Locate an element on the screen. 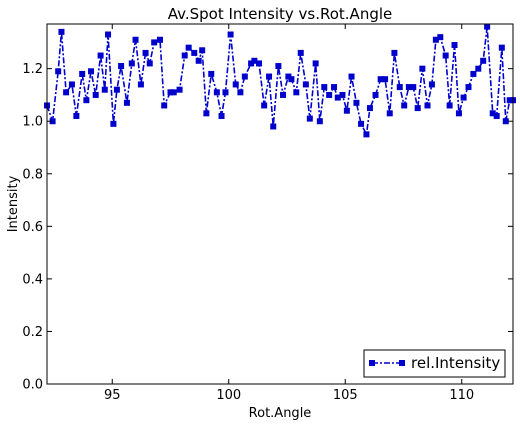 This screenshot has width=520, height=427. x-tick-label: 110 is located at coordinates (461, 395).